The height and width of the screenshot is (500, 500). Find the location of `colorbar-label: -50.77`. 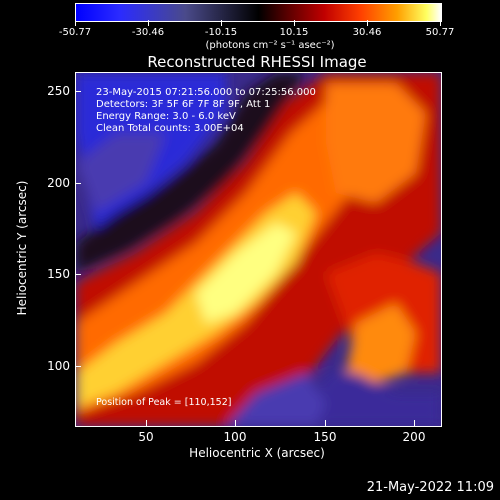

colorbar-label: -50.77 is located at coordinates (75, 32).